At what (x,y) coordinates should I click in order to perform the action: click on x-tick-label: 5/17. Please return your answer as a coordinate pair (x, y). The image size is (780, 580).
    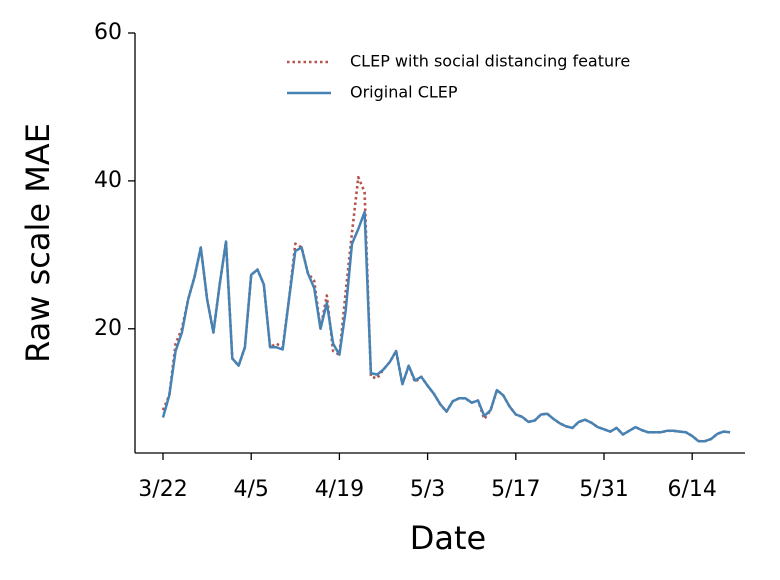
    Looking at the image, I should click on (515, 489).